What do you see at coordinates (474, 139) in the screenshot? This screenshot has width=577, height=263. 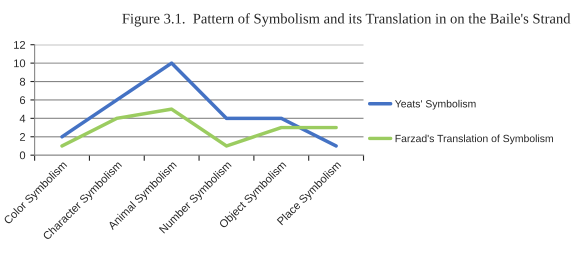 I see `legend-label: Farzad's Translation of Symbolism` at bounding box center [474, 139].